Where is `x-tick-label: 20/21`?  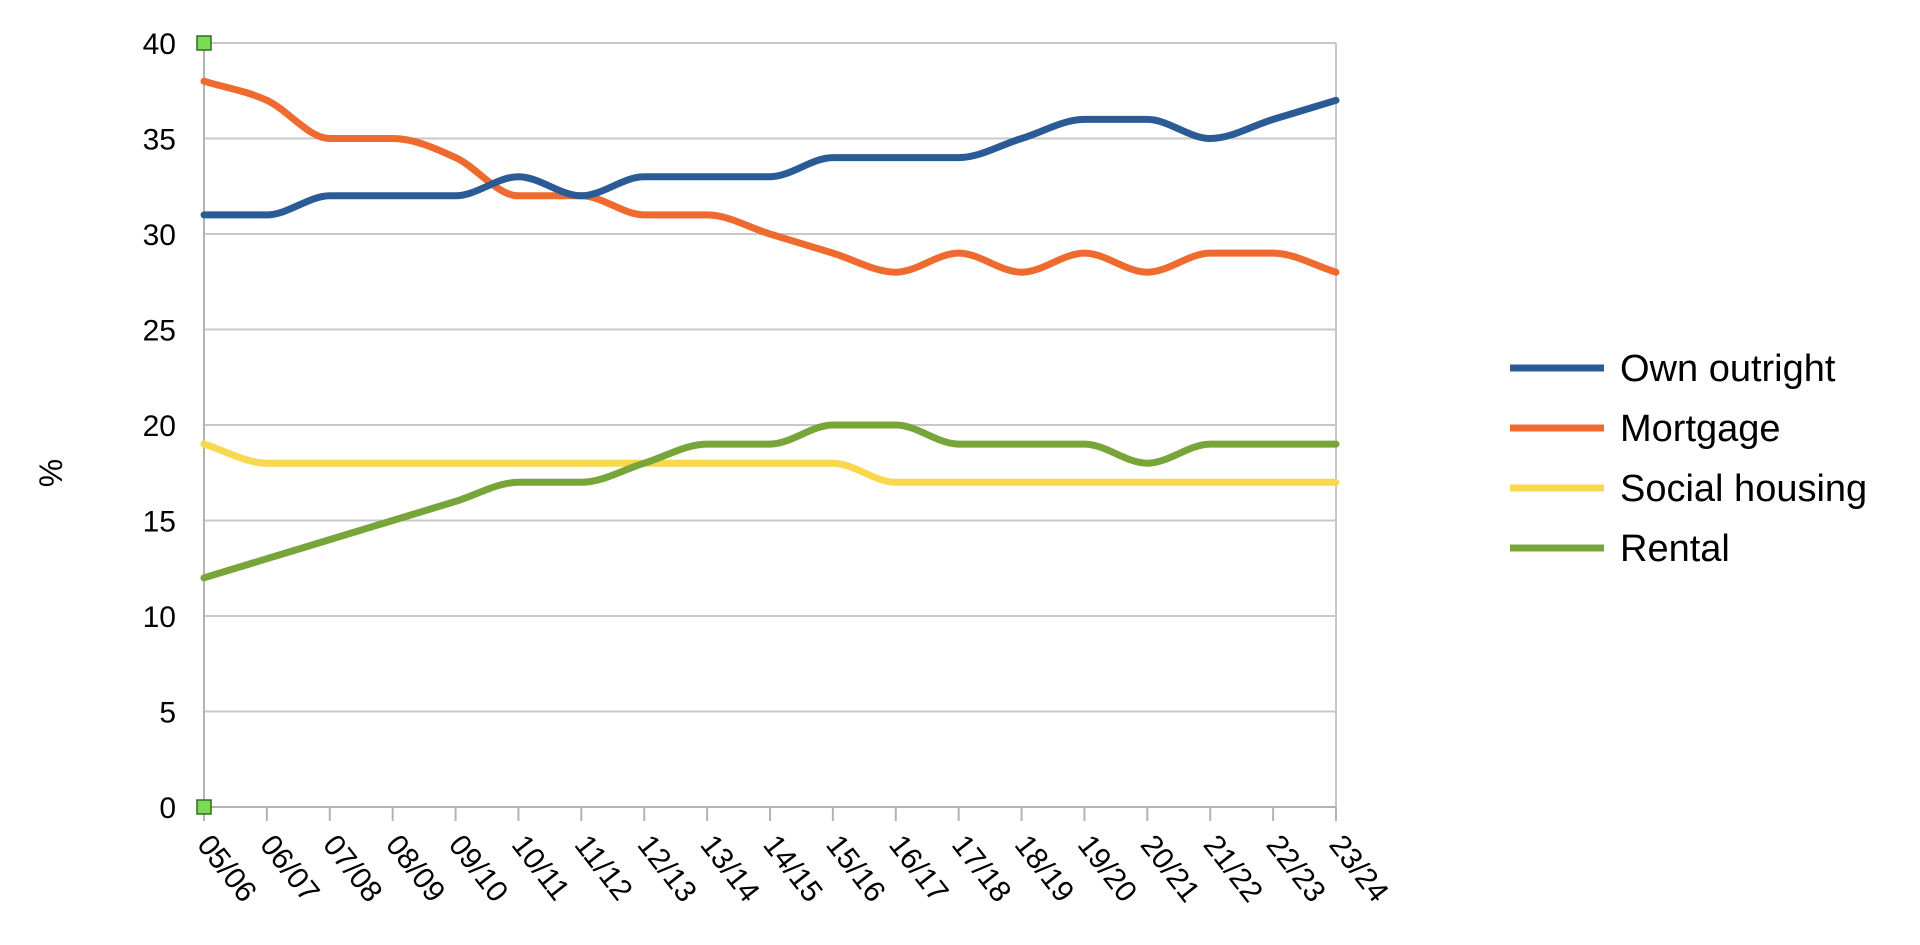
x-tick-label: 20/21 is located at coordinates (1170, 868).